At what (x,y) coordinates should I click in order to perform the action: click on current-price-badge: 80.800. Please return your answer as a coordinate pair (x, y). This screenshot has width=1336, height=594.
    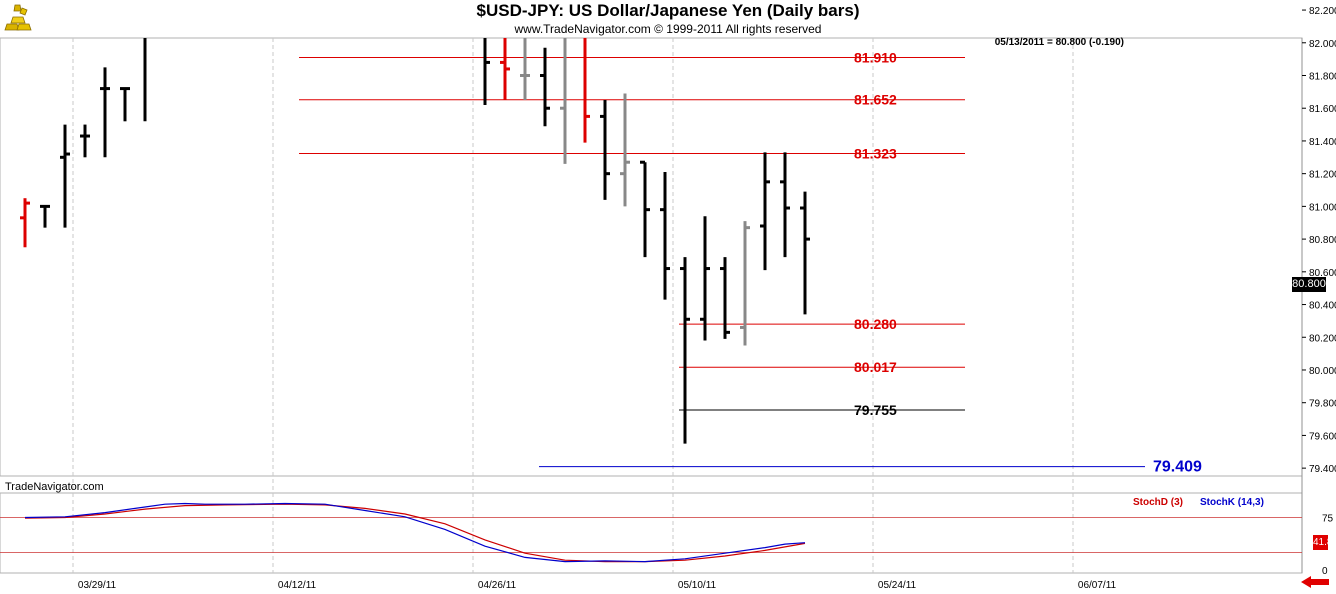
    Looking at the image, I should click on (1309, 284).